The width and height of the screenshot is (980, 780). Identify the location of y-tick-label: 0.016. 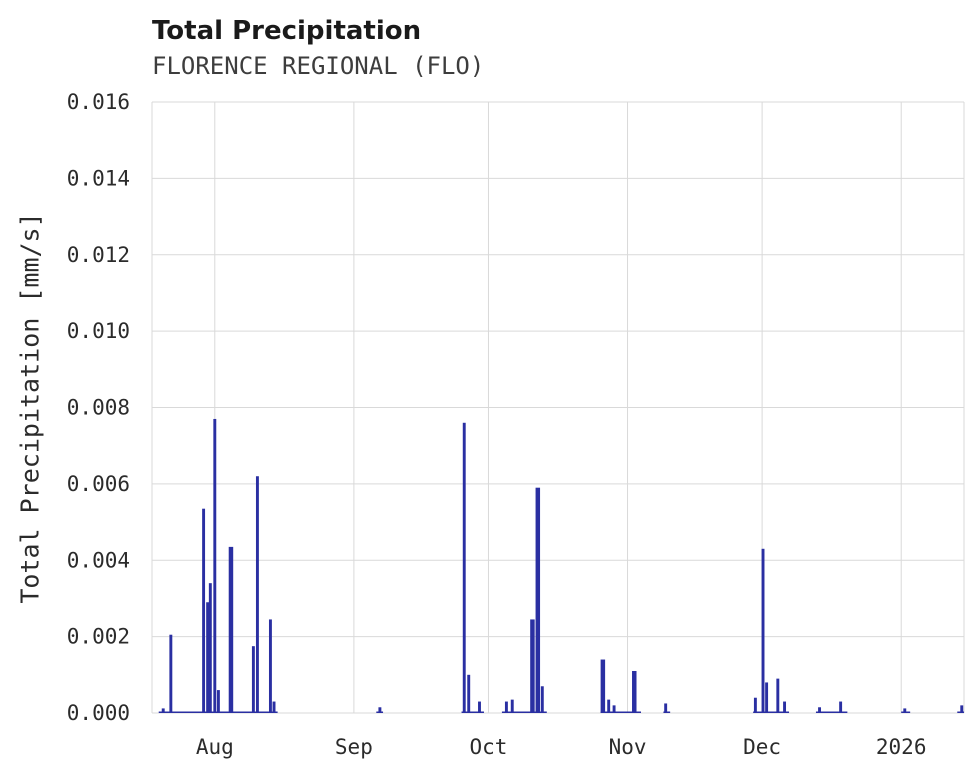
(98, 102).